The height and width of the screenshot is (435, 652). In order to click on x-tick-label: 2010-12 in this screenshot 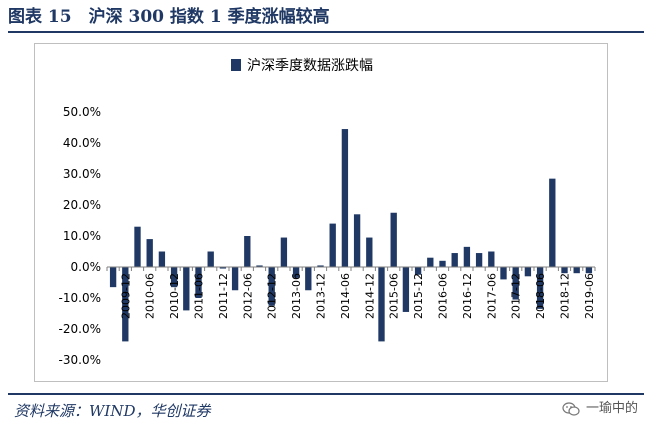, I will do `click(174, 296)`.